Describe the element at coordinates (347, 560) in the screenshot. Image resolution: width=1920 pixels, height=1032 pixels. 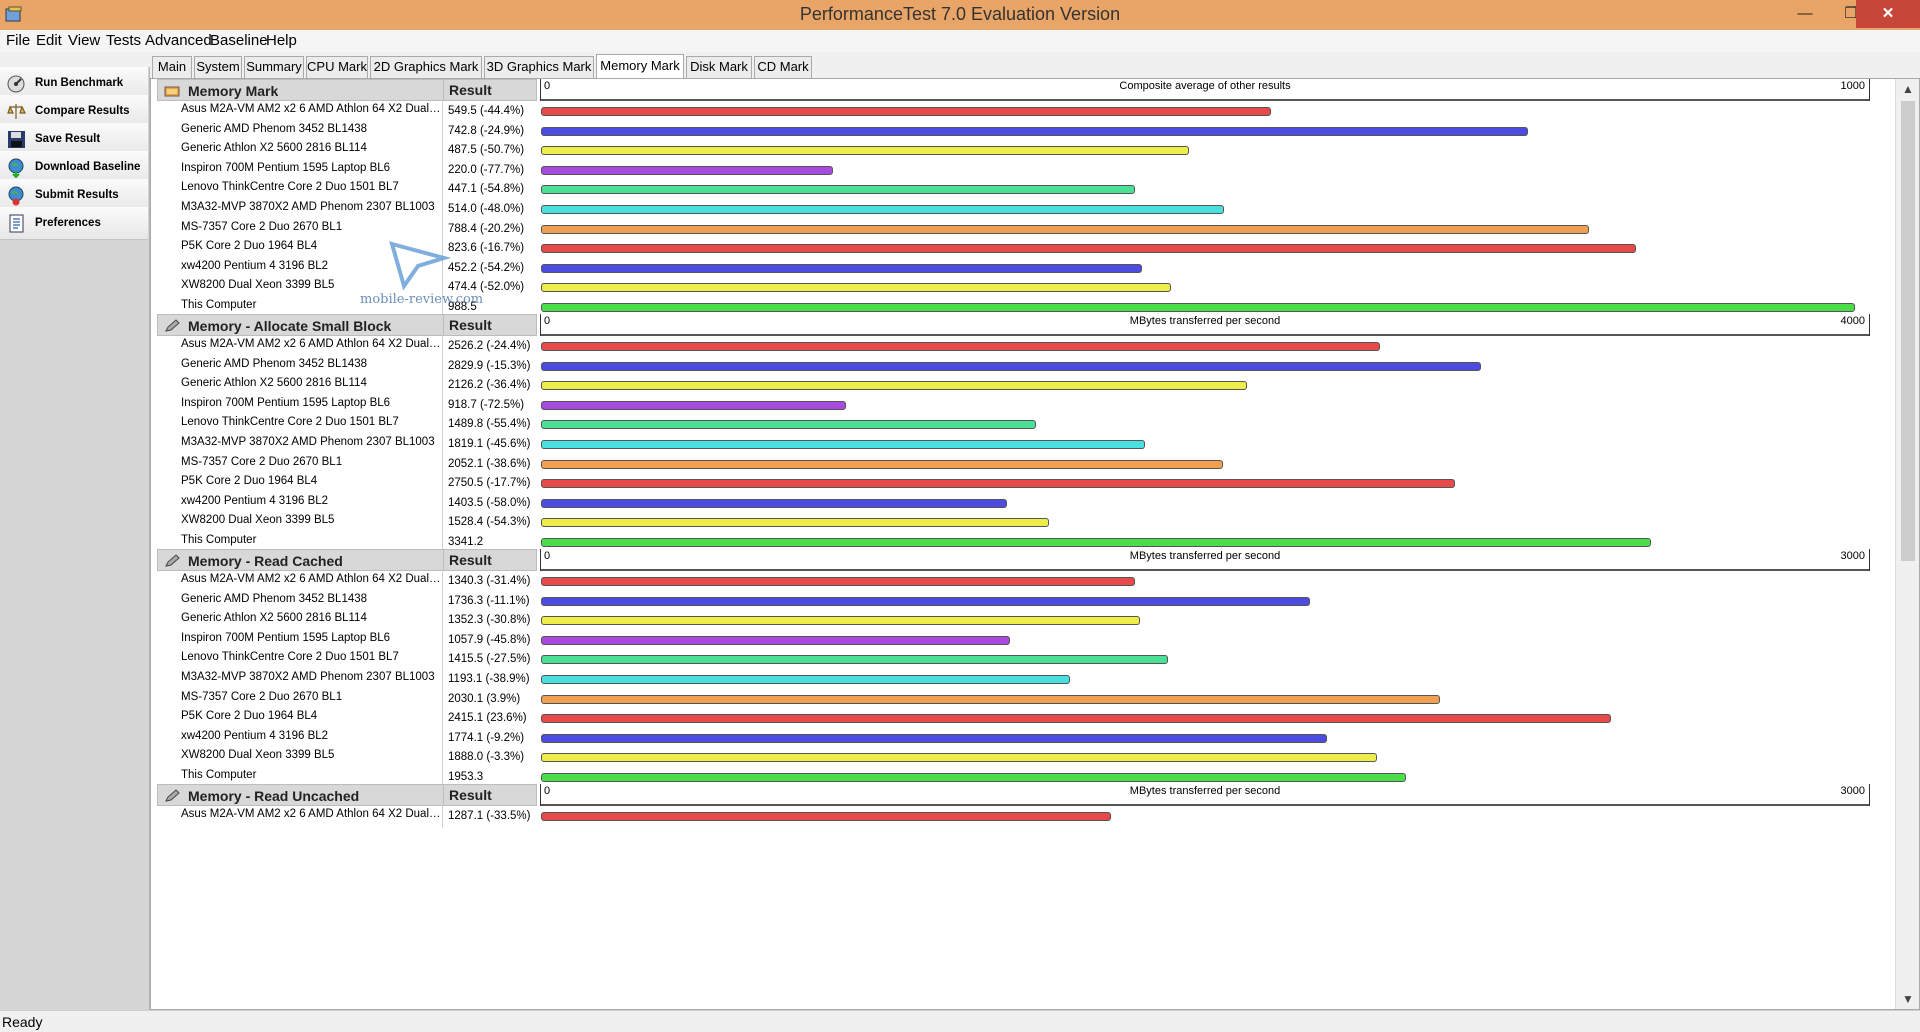
I see `section-header: Memory - Read Cached Result` at that location.